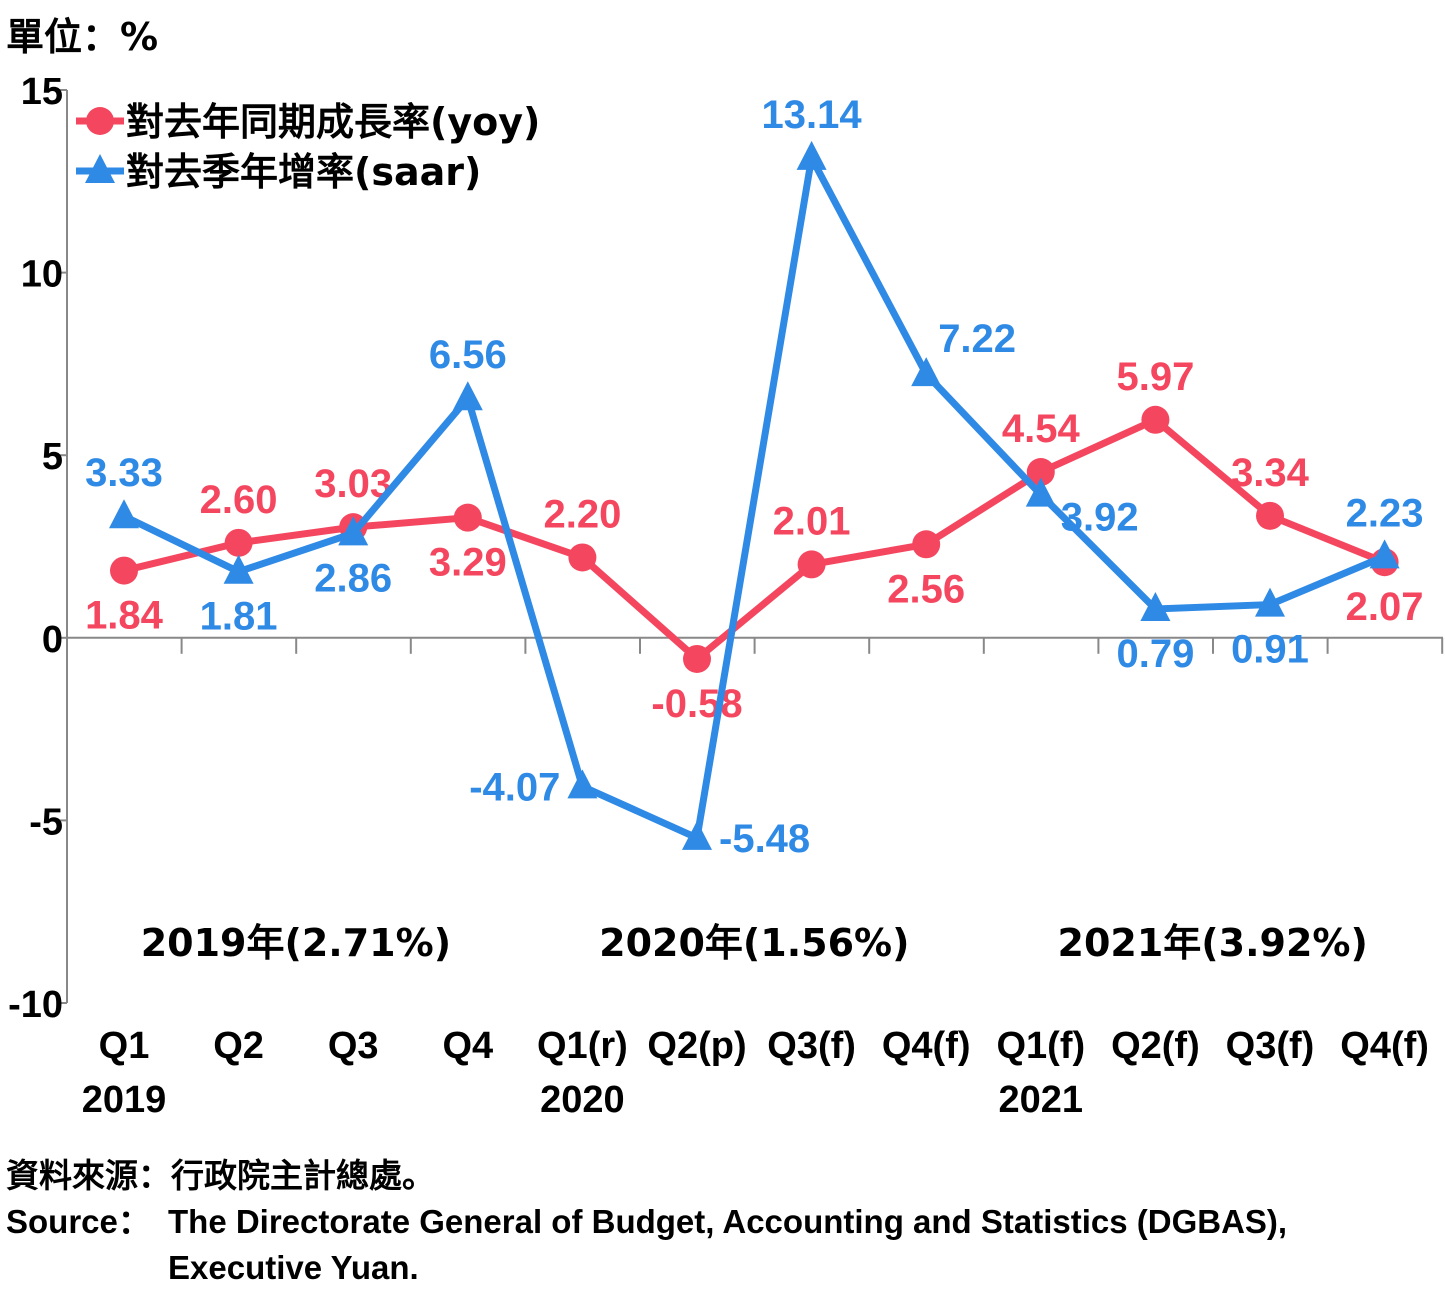  I want to click on data-label: 1.84, so click(124, 616).